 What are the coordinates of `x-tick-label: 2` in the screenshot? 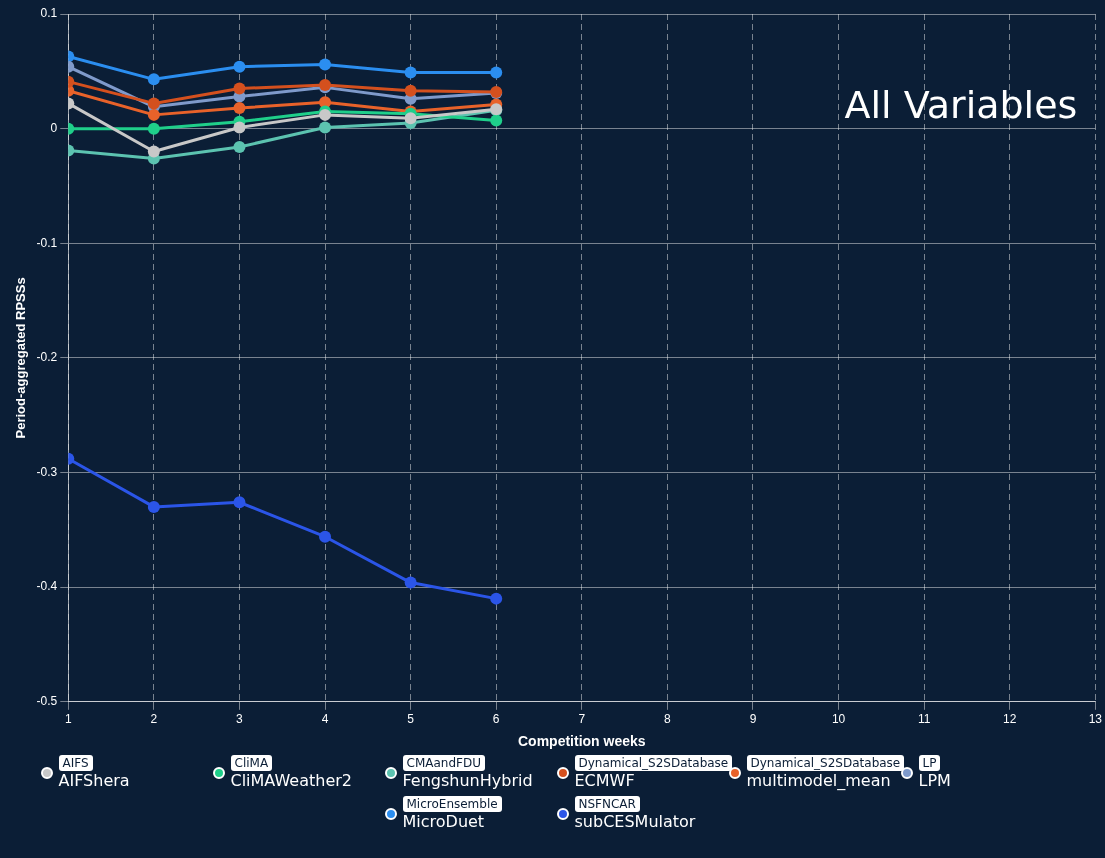 It's located at (154, 719).